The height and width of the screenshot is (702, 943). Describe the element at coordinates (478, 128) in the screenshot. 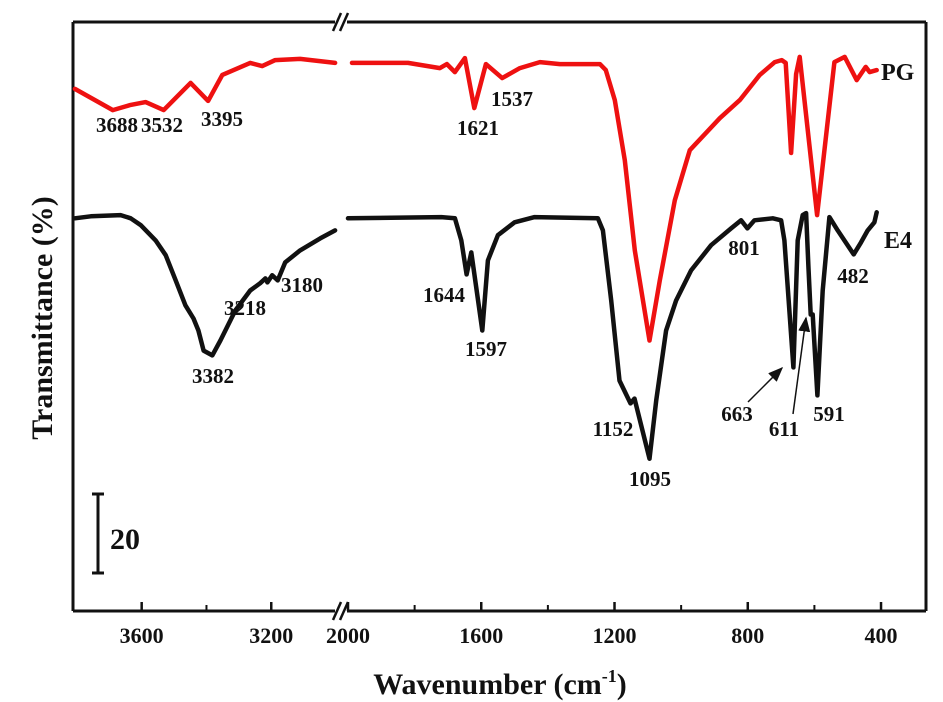

I see `peak-label-1621: 1621` at that location.